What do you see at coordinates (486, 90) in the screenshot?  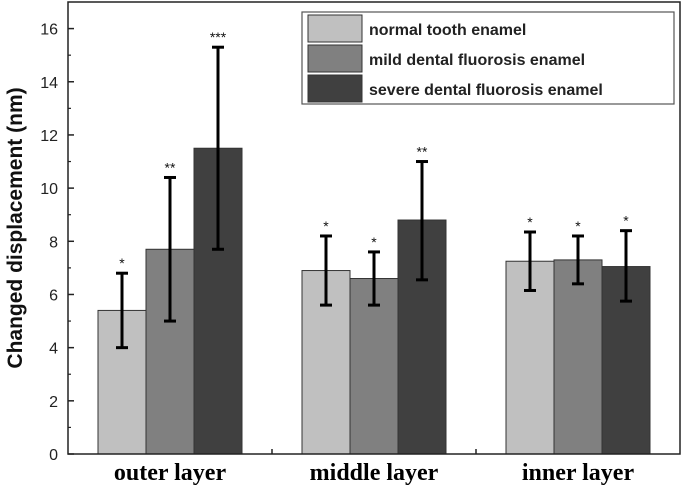 I see `legend-label: severe dental fluorosis enamel` at bounding box center [486, 90].